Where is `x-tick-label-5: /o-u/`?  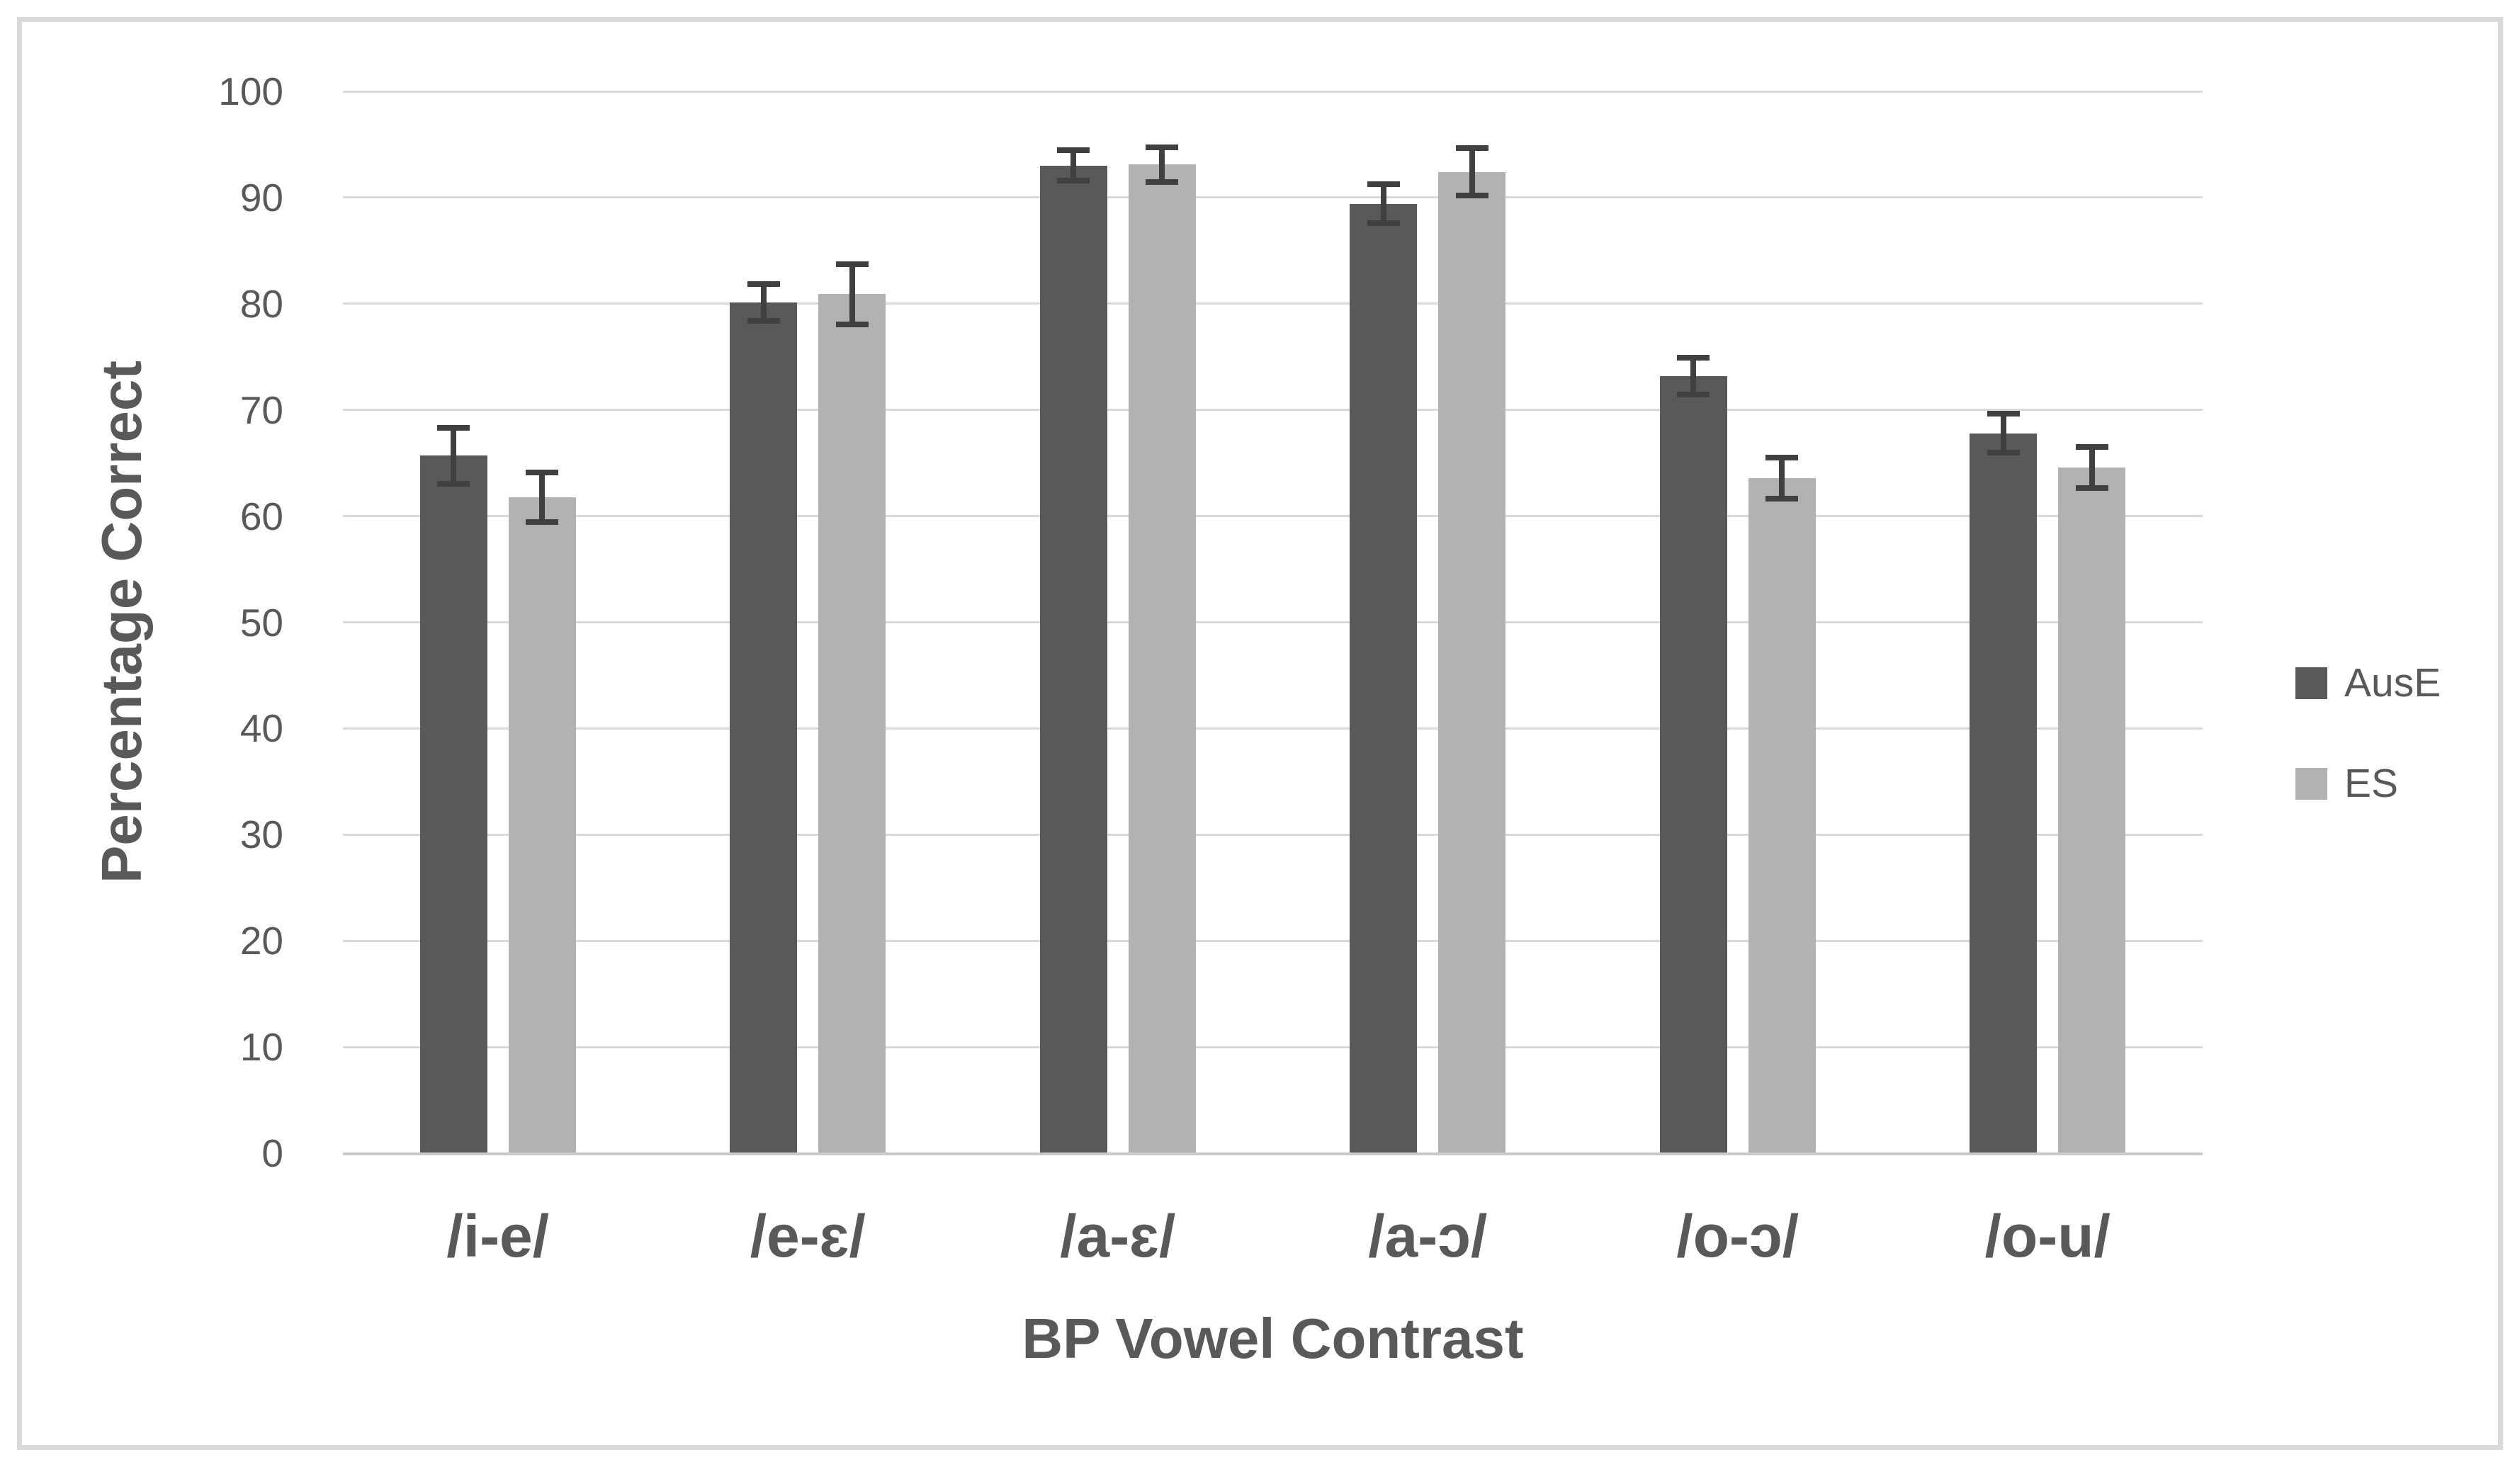 x-tick-label-5: /o-u/ is located at coordinates (2047, 1236).